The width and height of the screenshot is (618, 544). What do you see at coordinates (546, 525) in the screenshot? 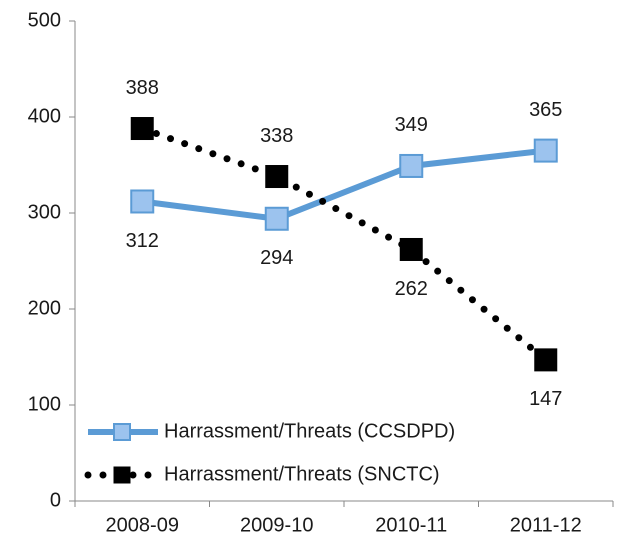
I see `x-tick-label: 2011-12` at bounding box center [546, 525].